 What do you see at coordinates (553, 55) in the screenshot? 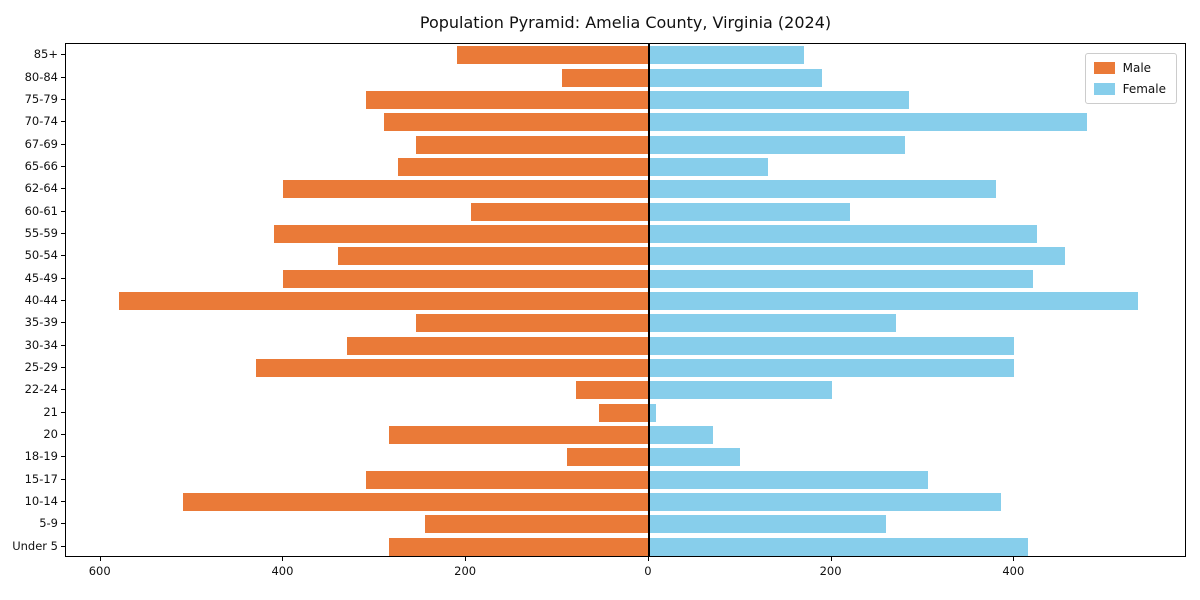
I see `male-bar-85+` at bounding box center [553, 55].